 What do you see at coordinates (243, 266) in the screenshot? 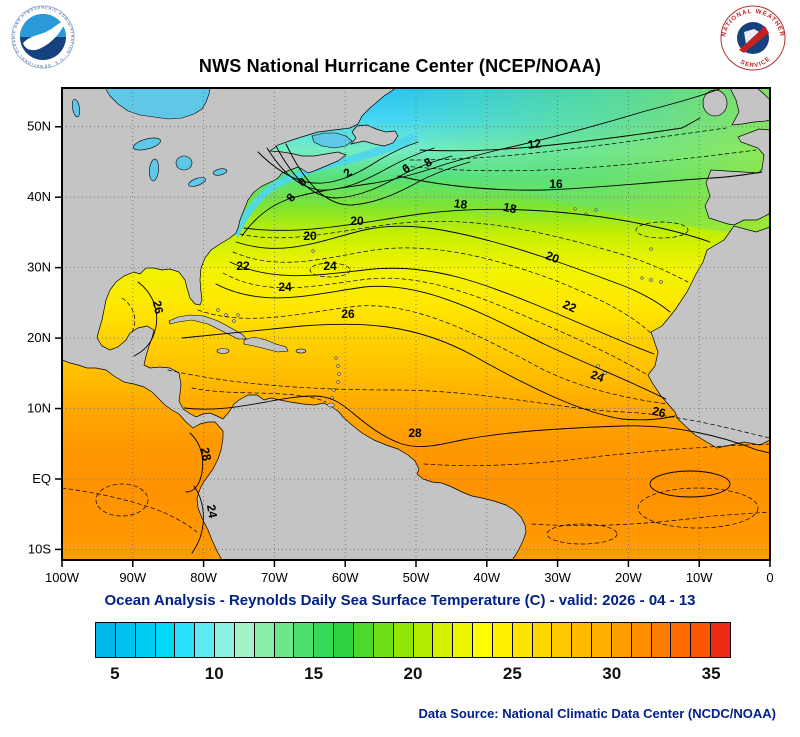
I see `isotherm-label: 22` at bounding box center [243, 266].